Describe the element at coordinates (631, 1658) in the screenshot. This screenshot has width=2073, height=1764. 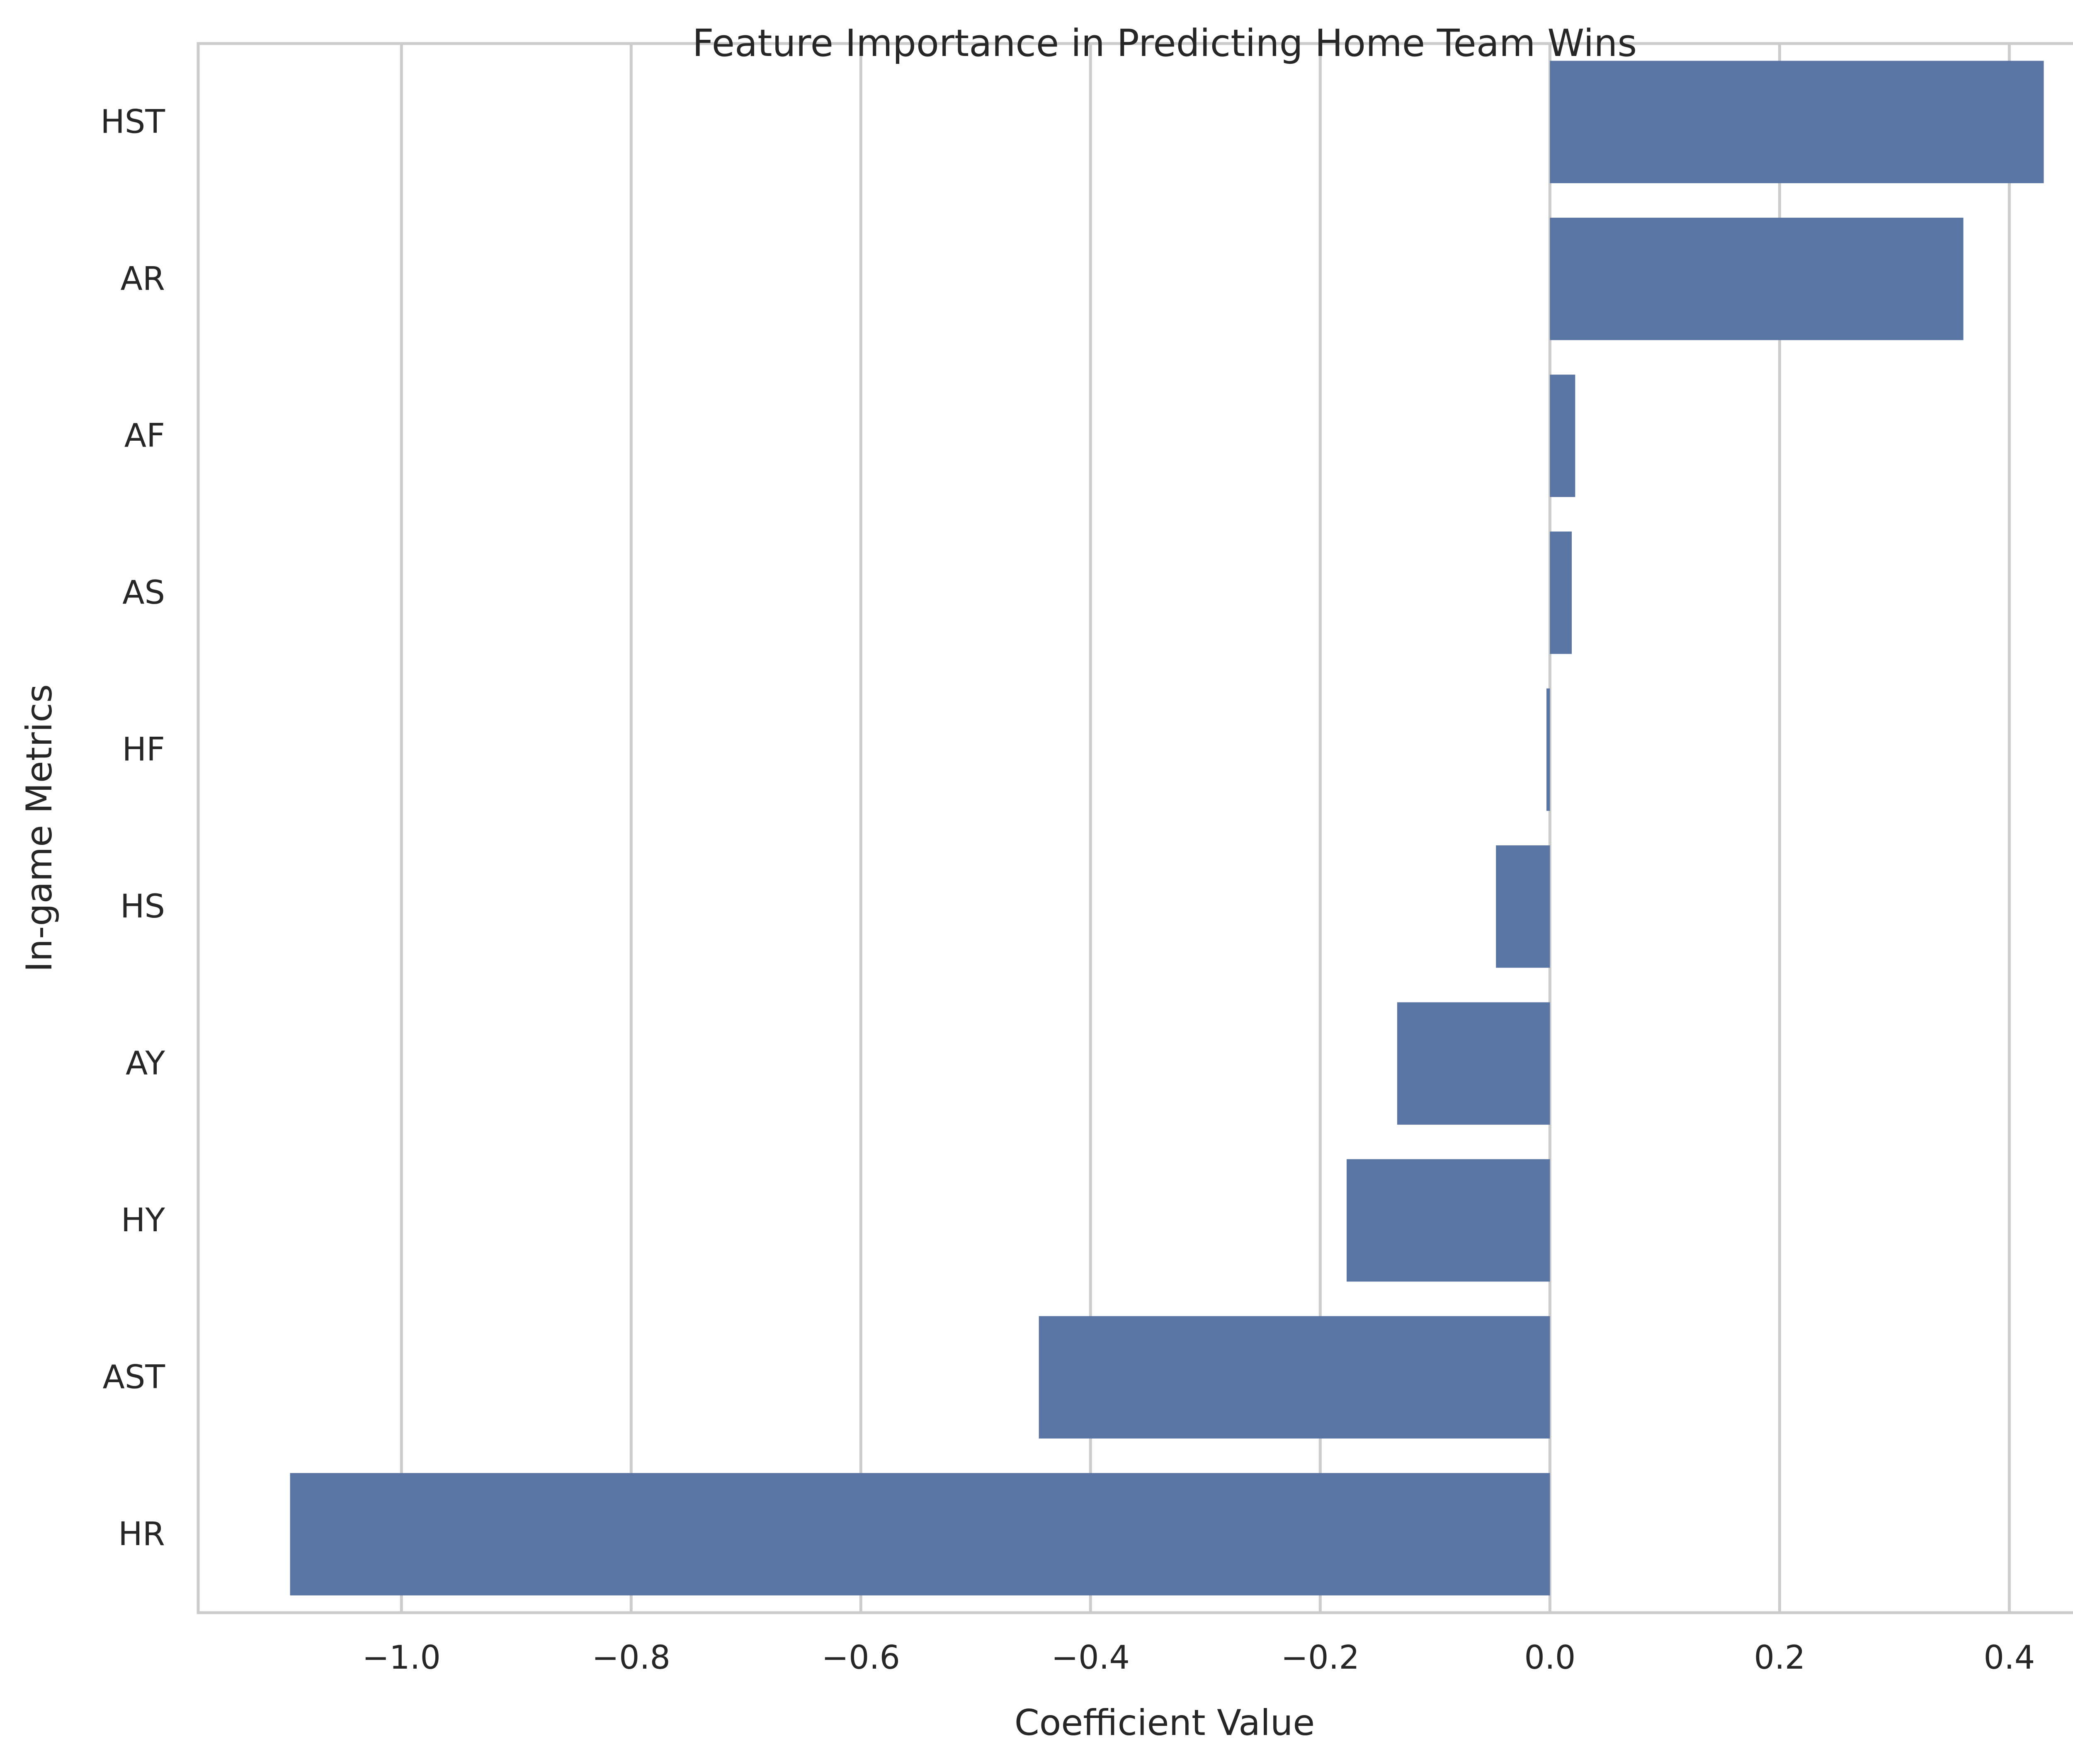
I see `x-tick-label: −0.8` at that location.